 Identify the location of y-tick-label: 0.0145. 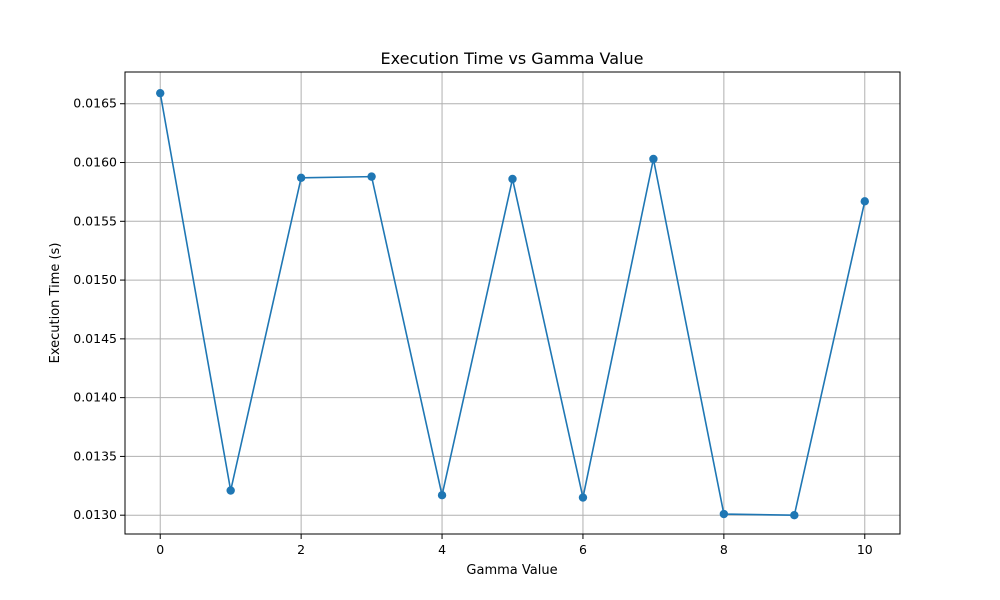
(95, 338).